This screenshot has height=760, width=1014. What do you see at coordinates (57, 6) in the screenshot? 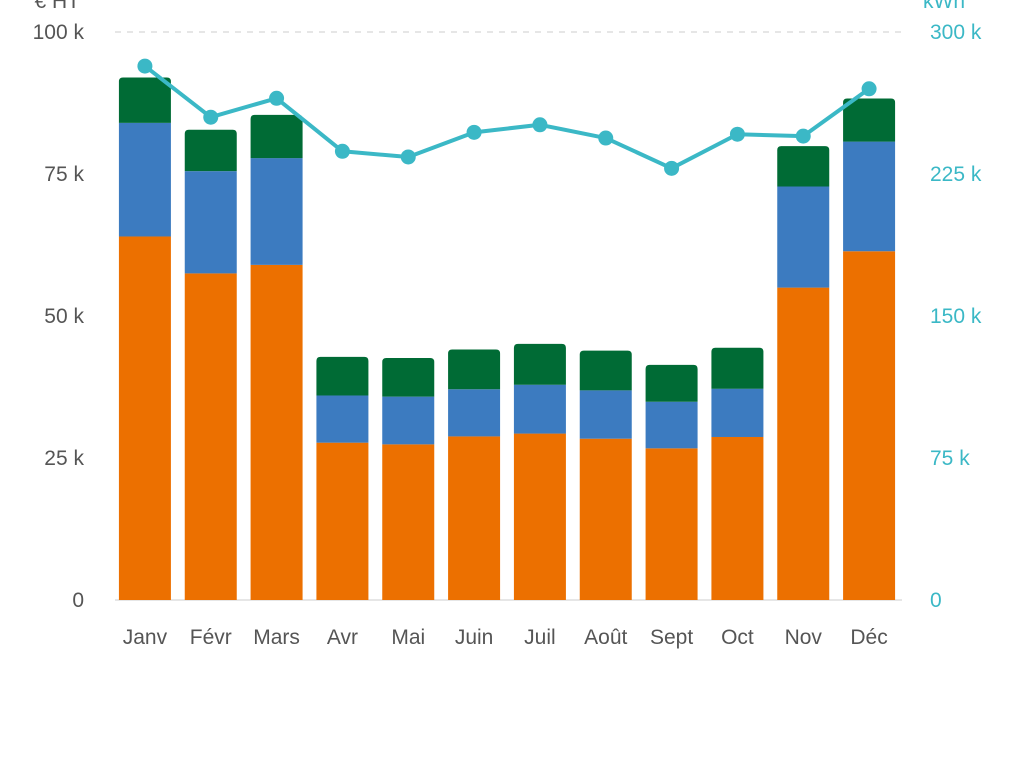
I see `left-axis-label: € HT` at bounding box center [57, 6].